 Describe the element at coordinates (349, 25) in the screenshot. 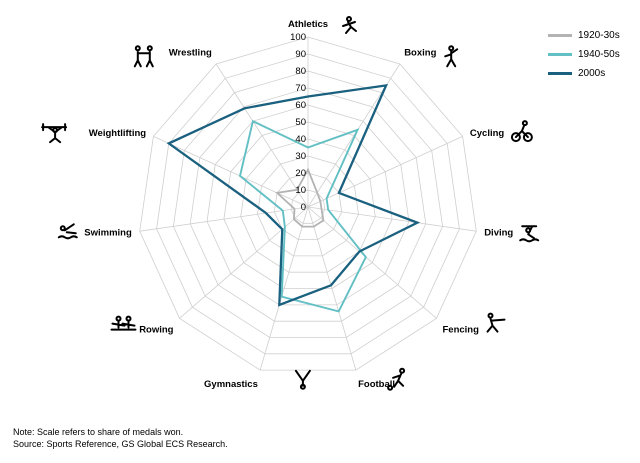

I see `runner-icon` at that location.